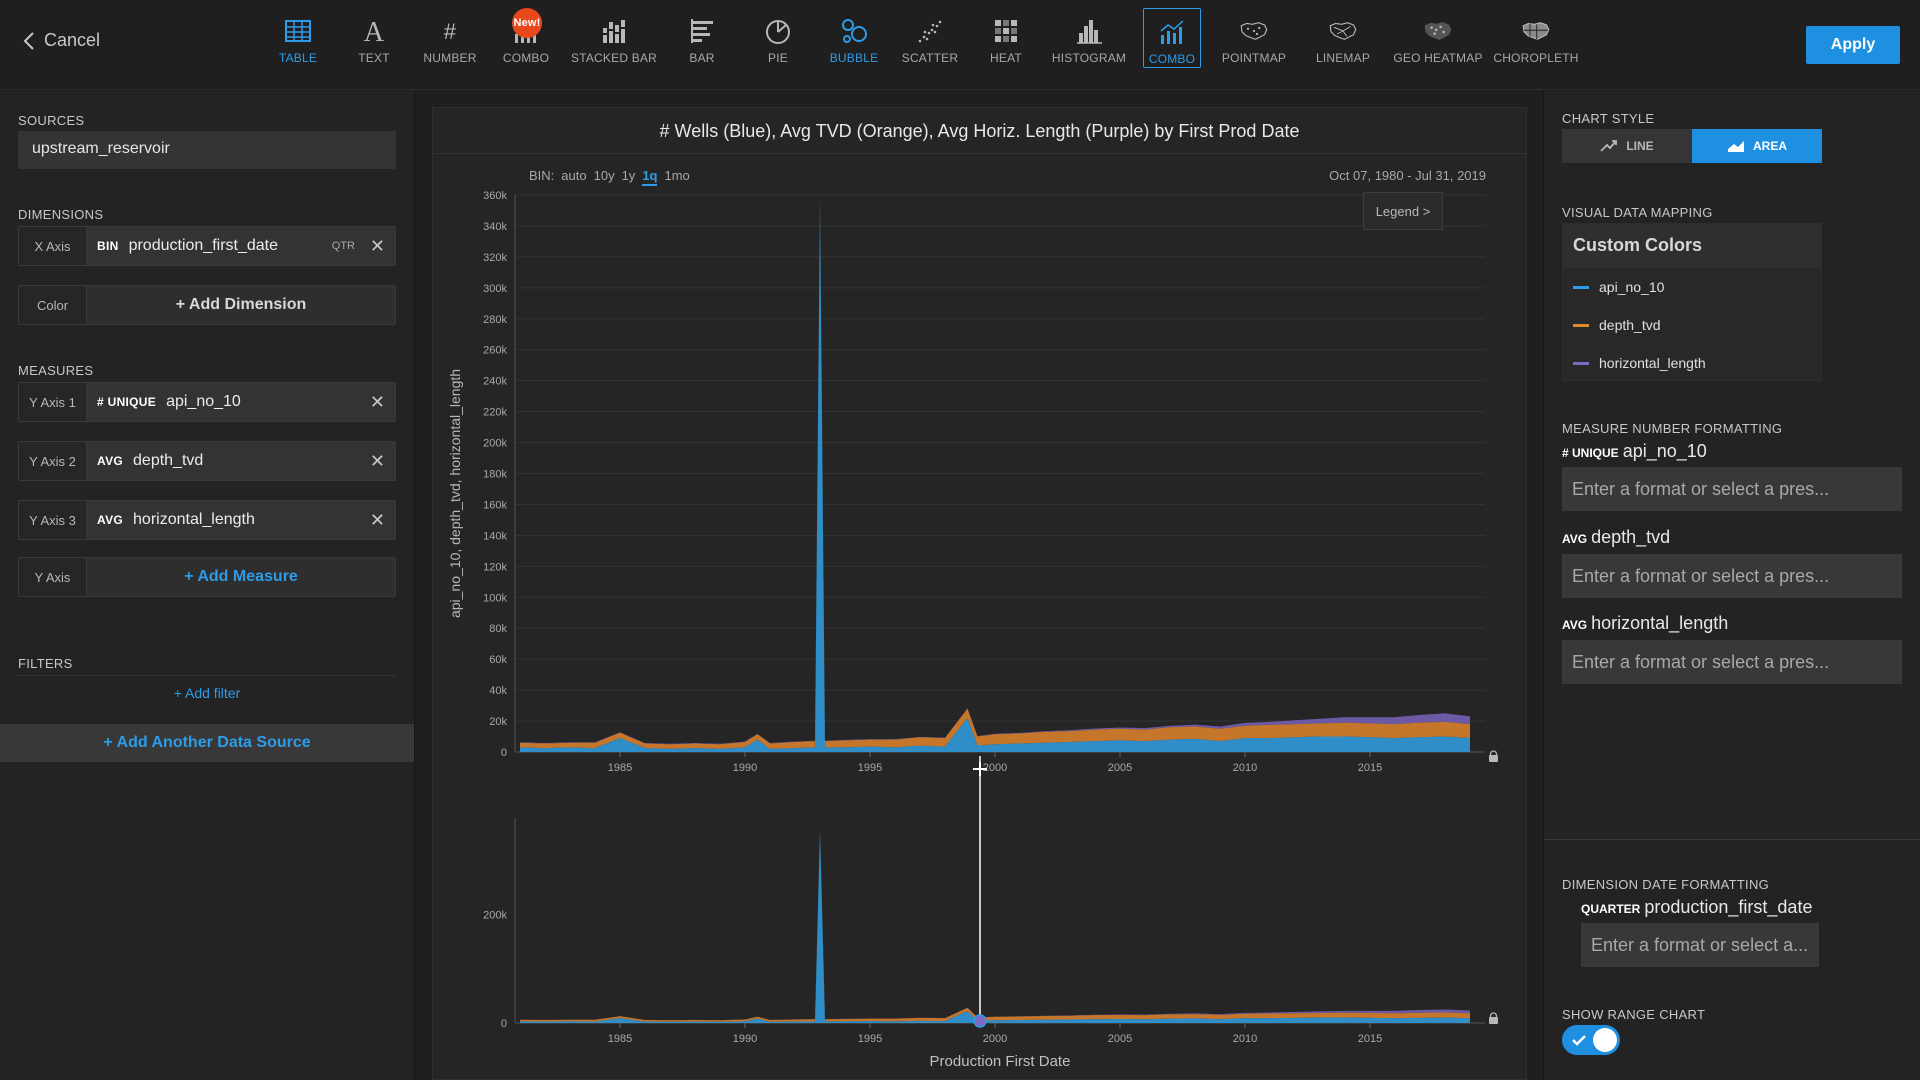 The width and height of the screenshot is (1920, 1080). What do you see at coordinates (298, 38) in the screenshot?
I see `chart-type-table: TABLE` at bounding box center [298, 38].